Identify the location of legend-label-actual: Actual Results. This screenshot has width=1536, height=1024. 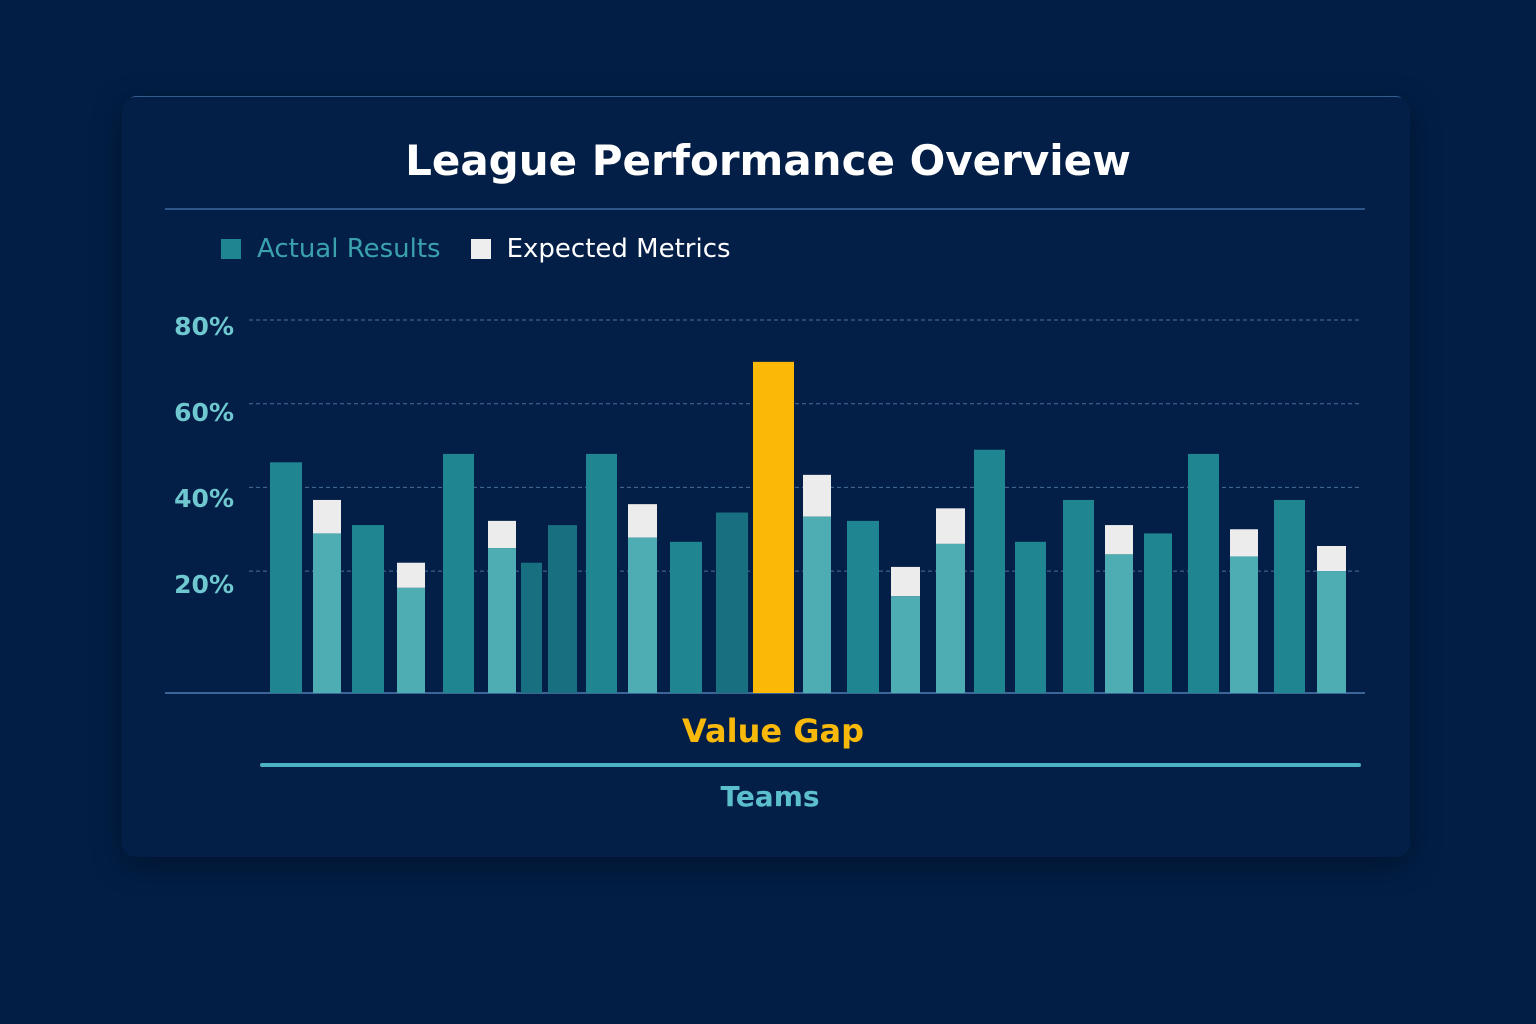
(349, 249).